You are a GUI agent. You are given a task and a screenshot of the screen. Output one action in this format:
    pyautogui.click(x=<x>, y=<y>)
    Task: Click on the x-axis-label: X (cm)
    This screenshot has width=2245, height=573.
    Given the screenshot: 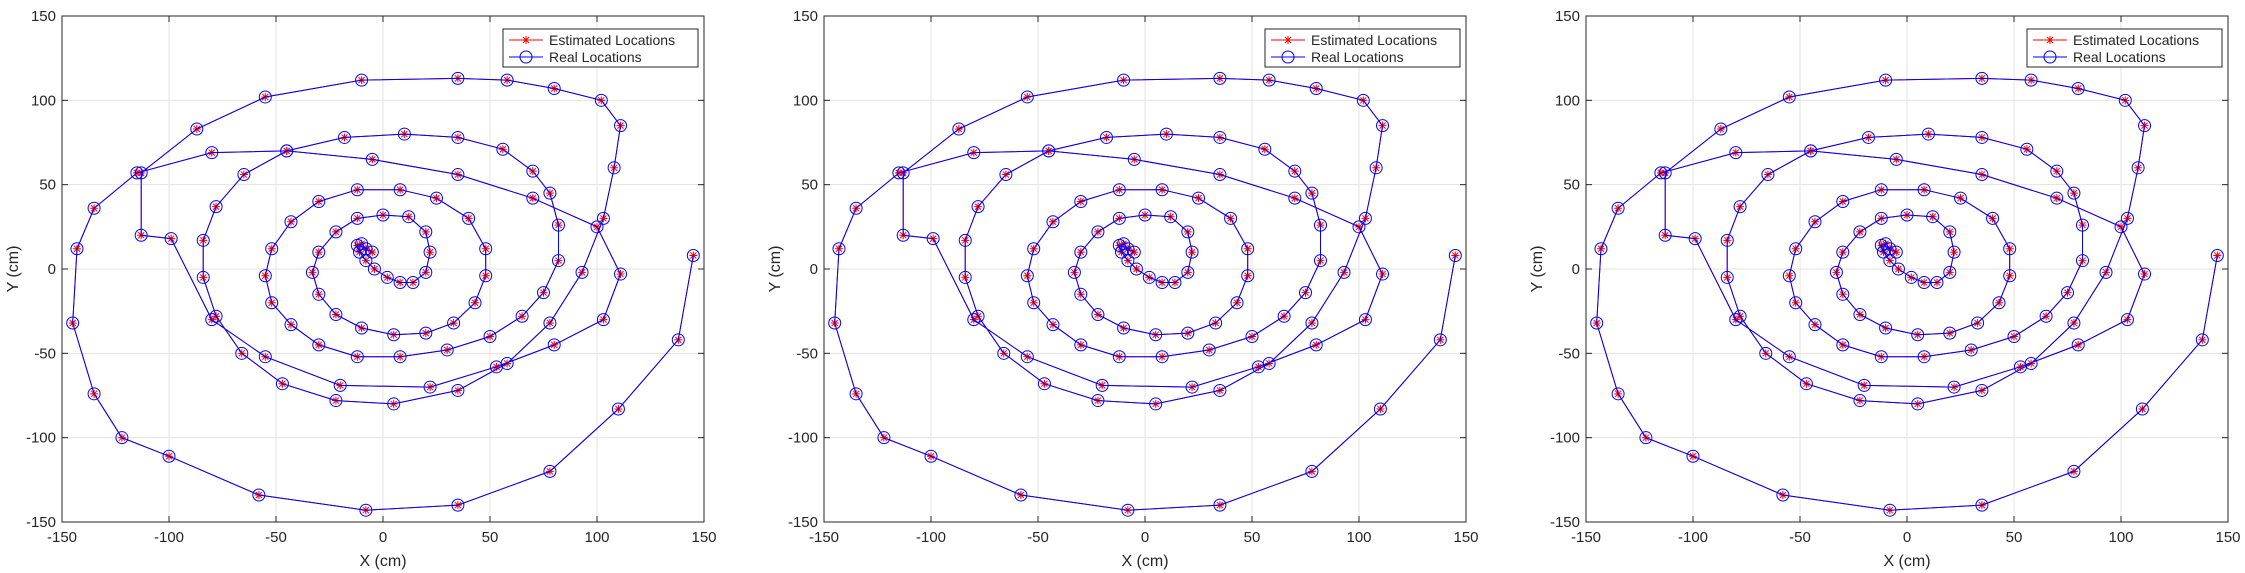 What is the action you would take?
    pyautogui.click(x=1906, y=561)
    